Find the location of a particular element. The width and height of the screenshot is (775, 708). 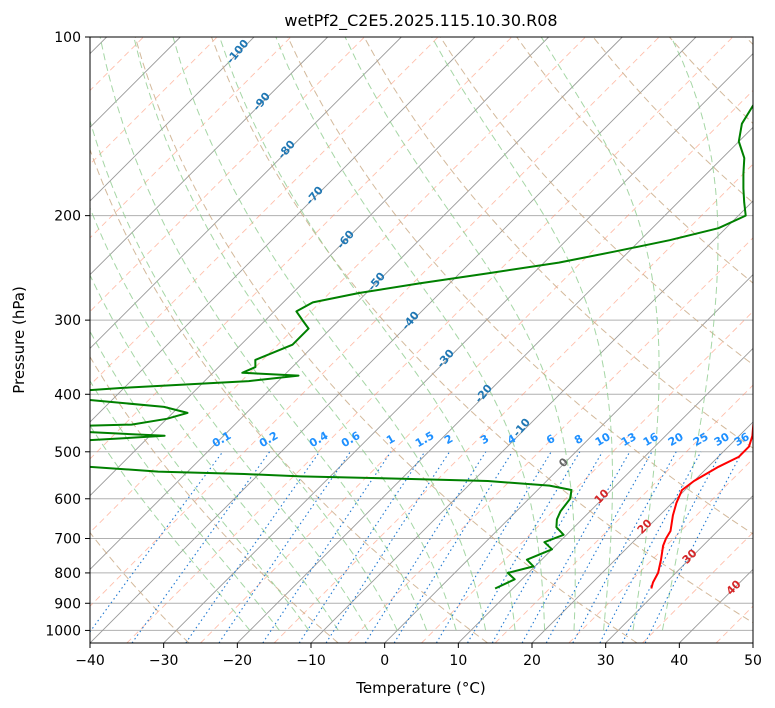

y-tick-label: 900 is located at coordinates (67, 604).